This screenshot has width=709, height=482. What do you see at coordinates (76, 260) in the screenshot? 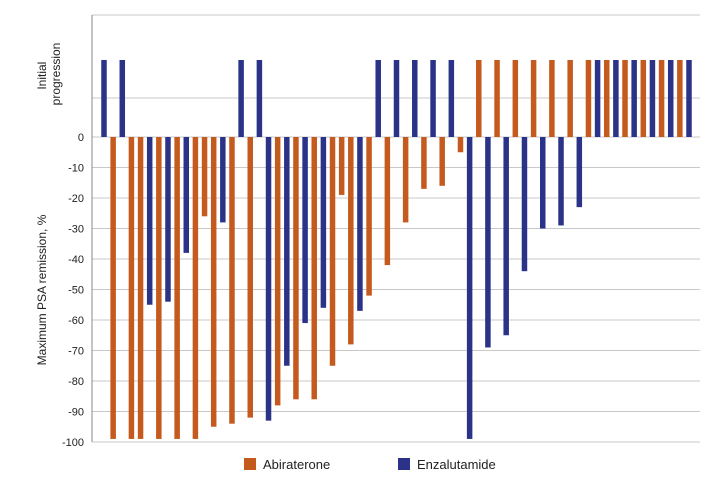
I see `y-tick-label: -40` at bounding box center [76, 260].